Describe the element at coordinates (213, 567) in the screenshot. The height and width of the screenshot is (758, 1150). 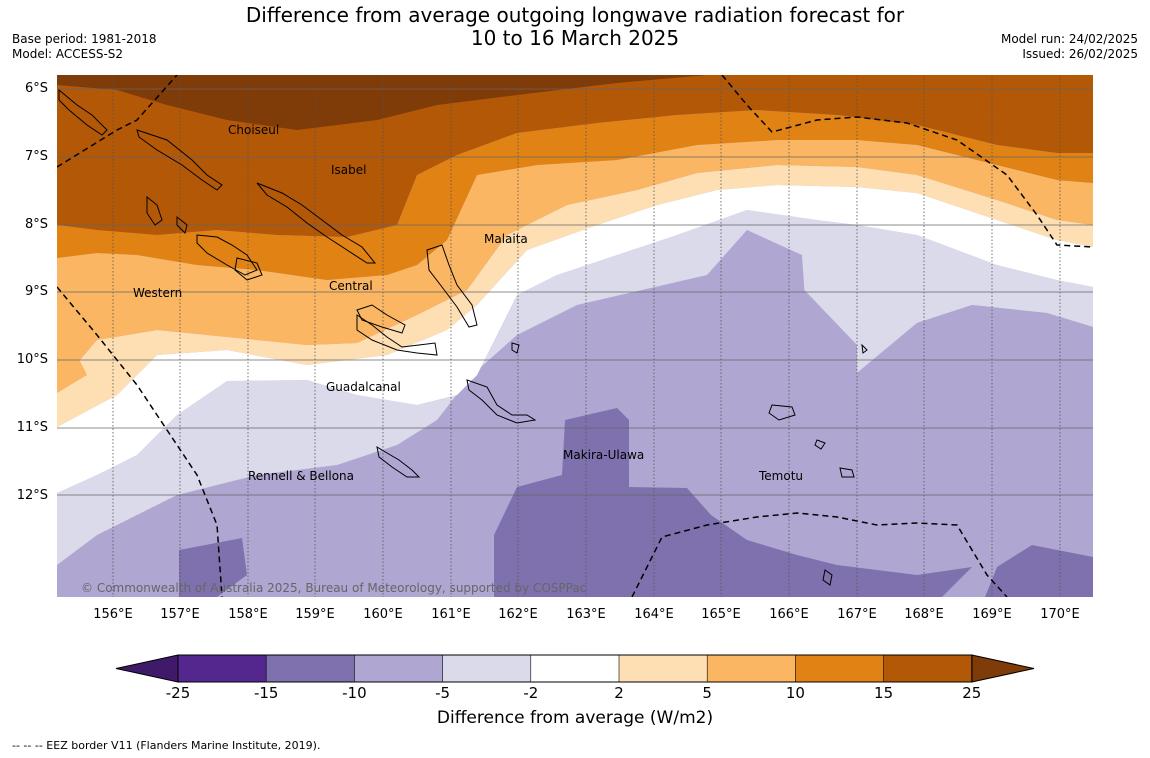
I see `band-minus15-minus10-west` at that location.